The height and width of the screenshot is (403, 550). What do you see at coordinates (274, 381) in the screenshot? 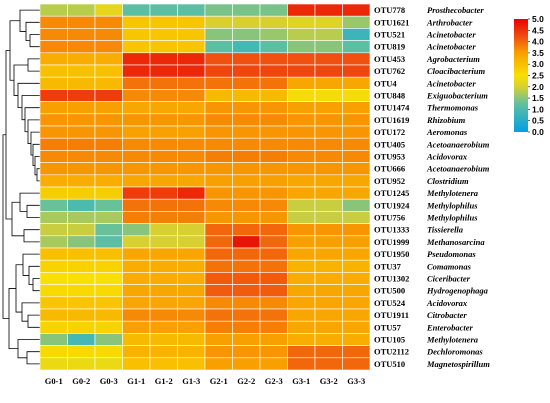
I see `column-label: G2-3` at bounding box center [274, 381].